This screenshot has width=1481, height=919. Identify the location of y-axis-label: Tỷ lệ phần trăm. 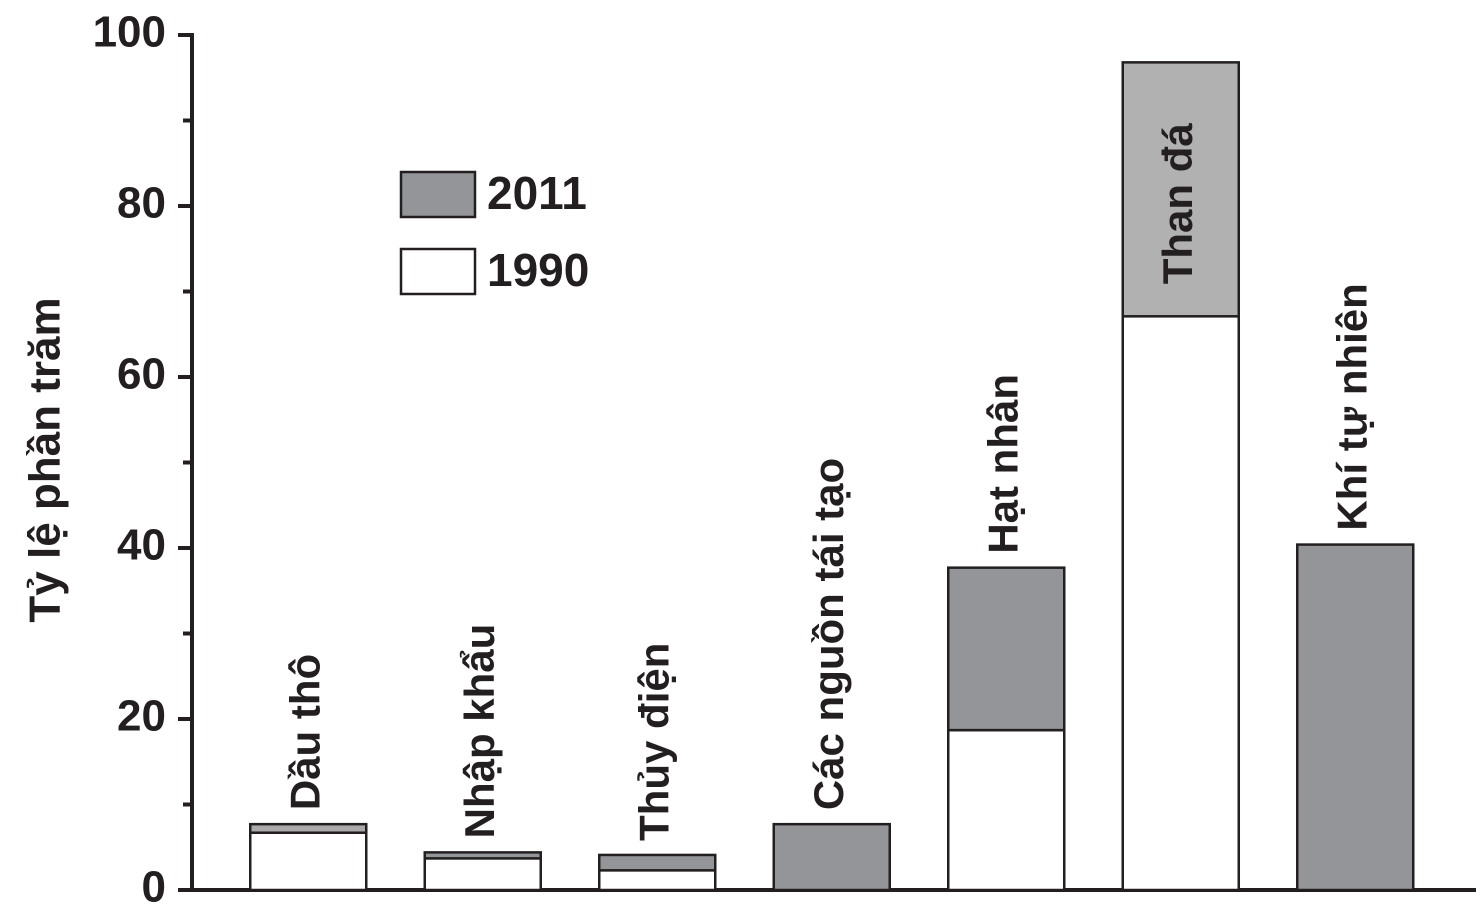
(45, 459).